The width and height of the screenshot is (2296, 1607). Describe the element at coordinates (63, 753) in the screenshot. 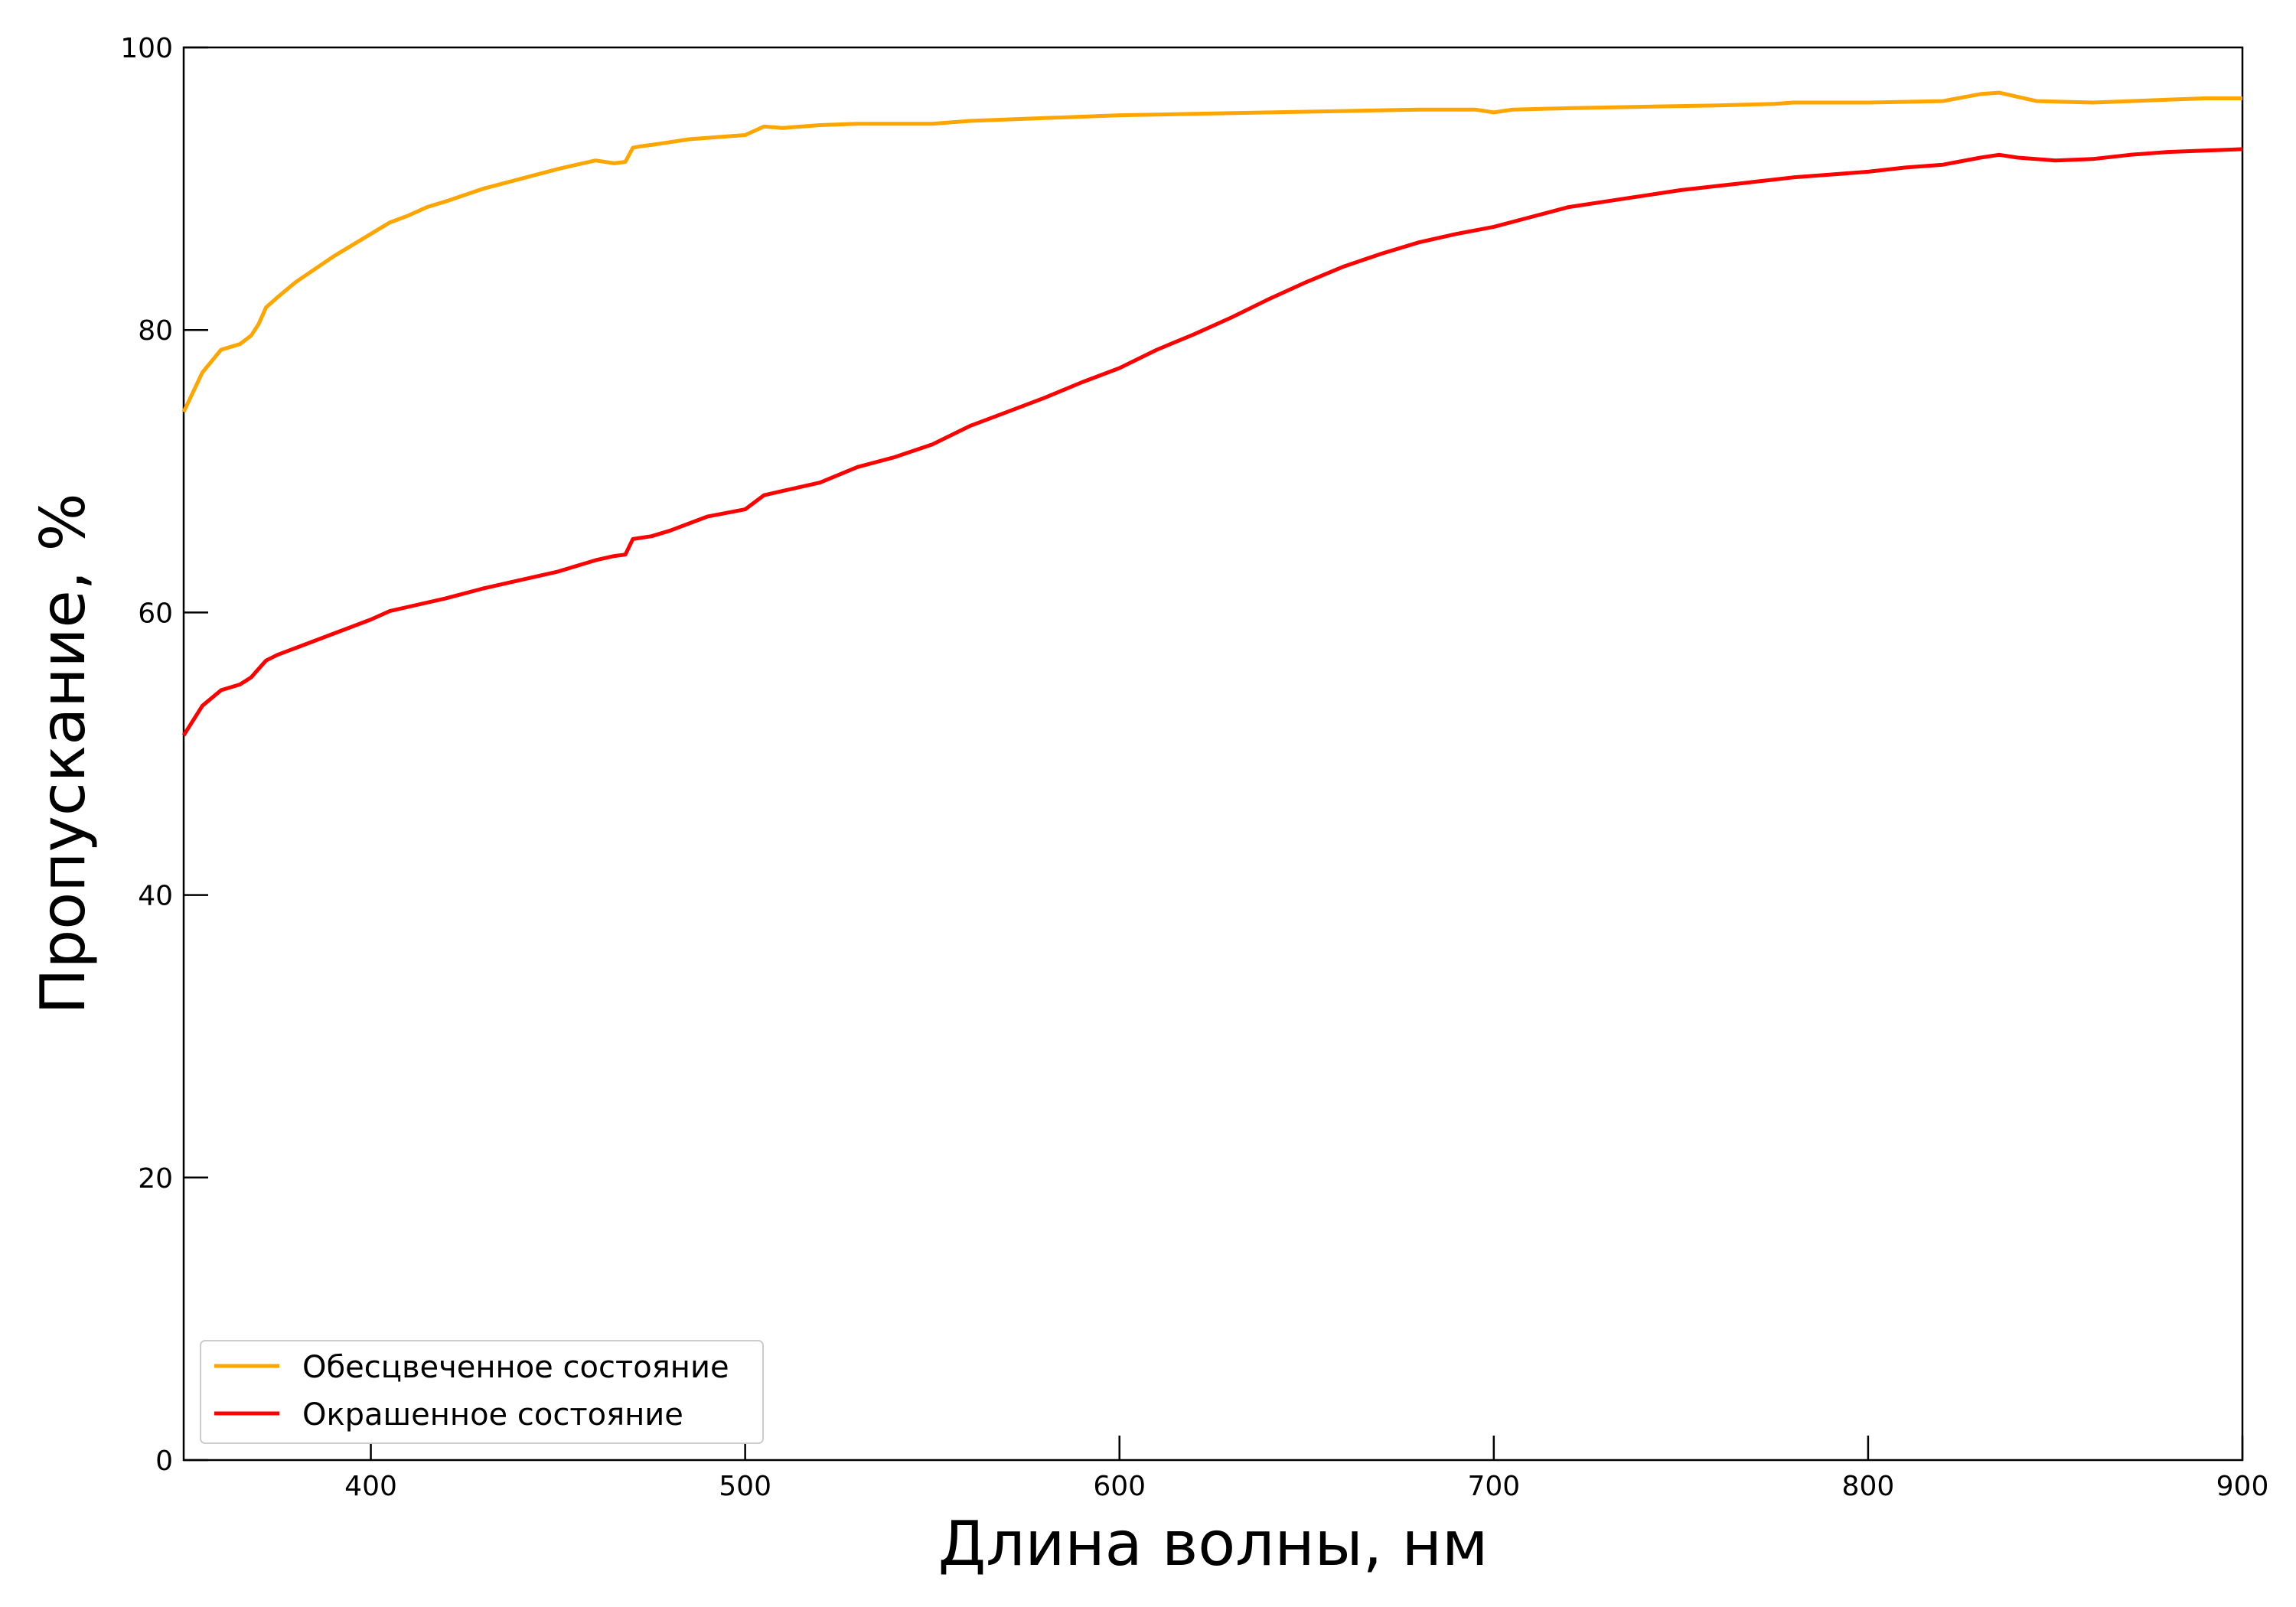

I see `y-axis-title: Пропускание, %` at that location.